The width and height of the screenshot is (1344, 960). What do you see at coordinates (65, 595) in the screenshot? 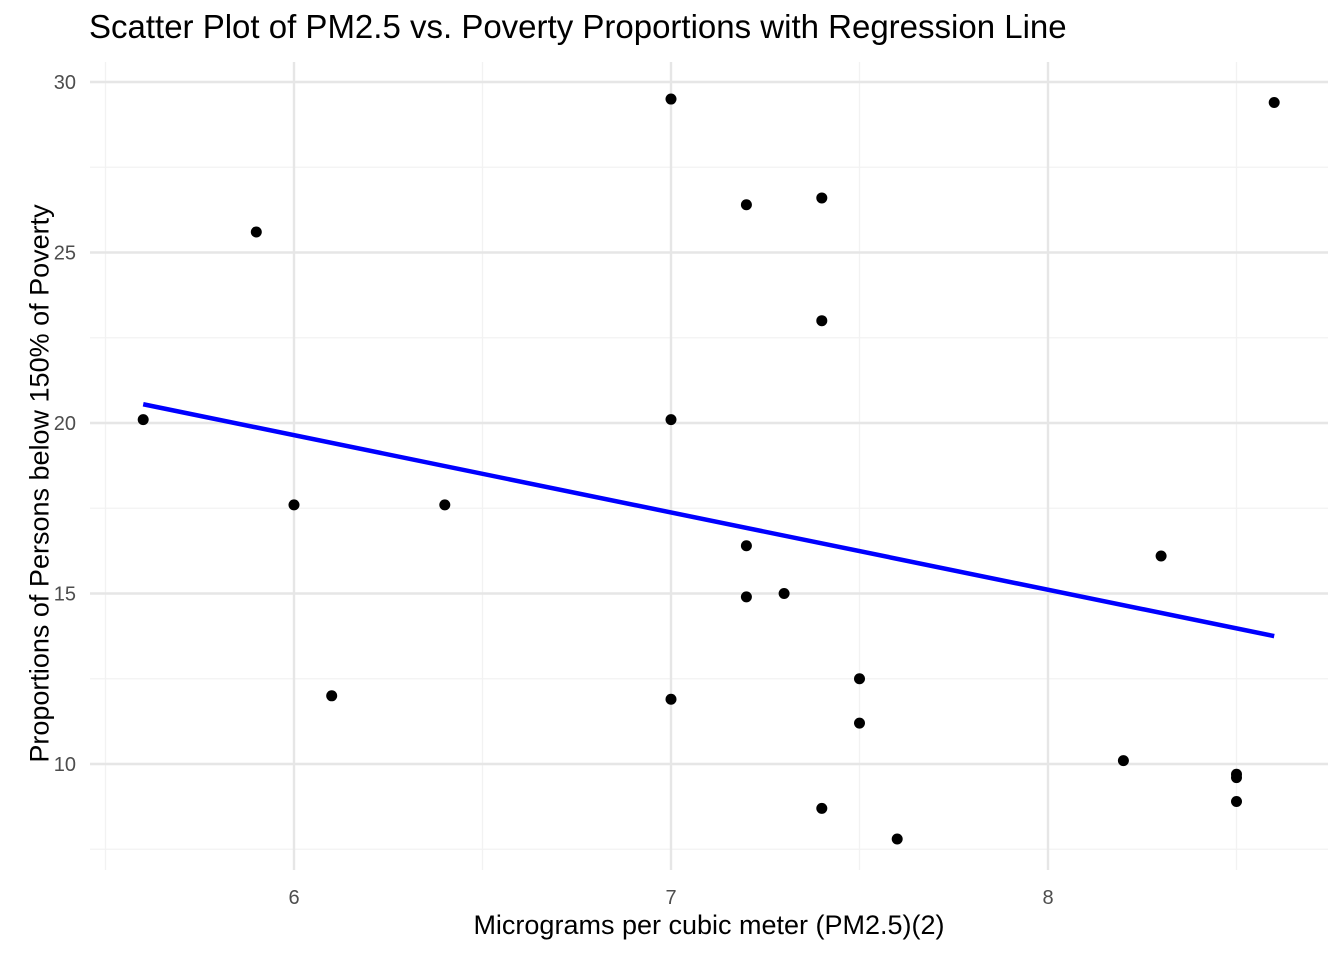
I see `y-tick-label: 15` at bounding box center [65, 595].